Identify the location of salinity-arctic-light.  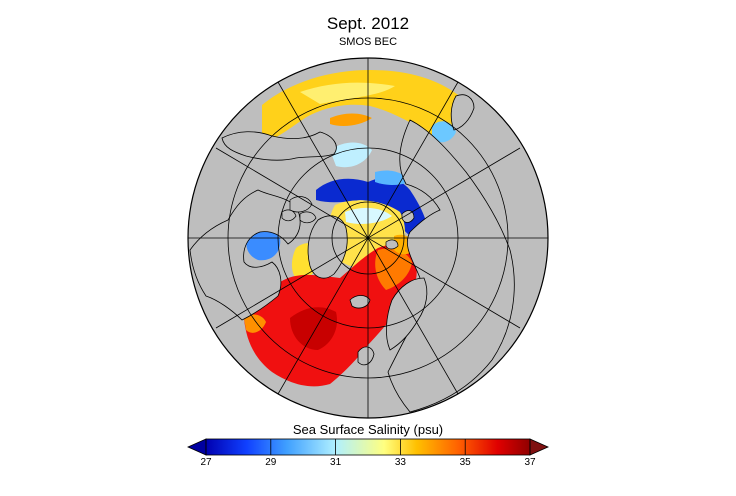
(368, 215).